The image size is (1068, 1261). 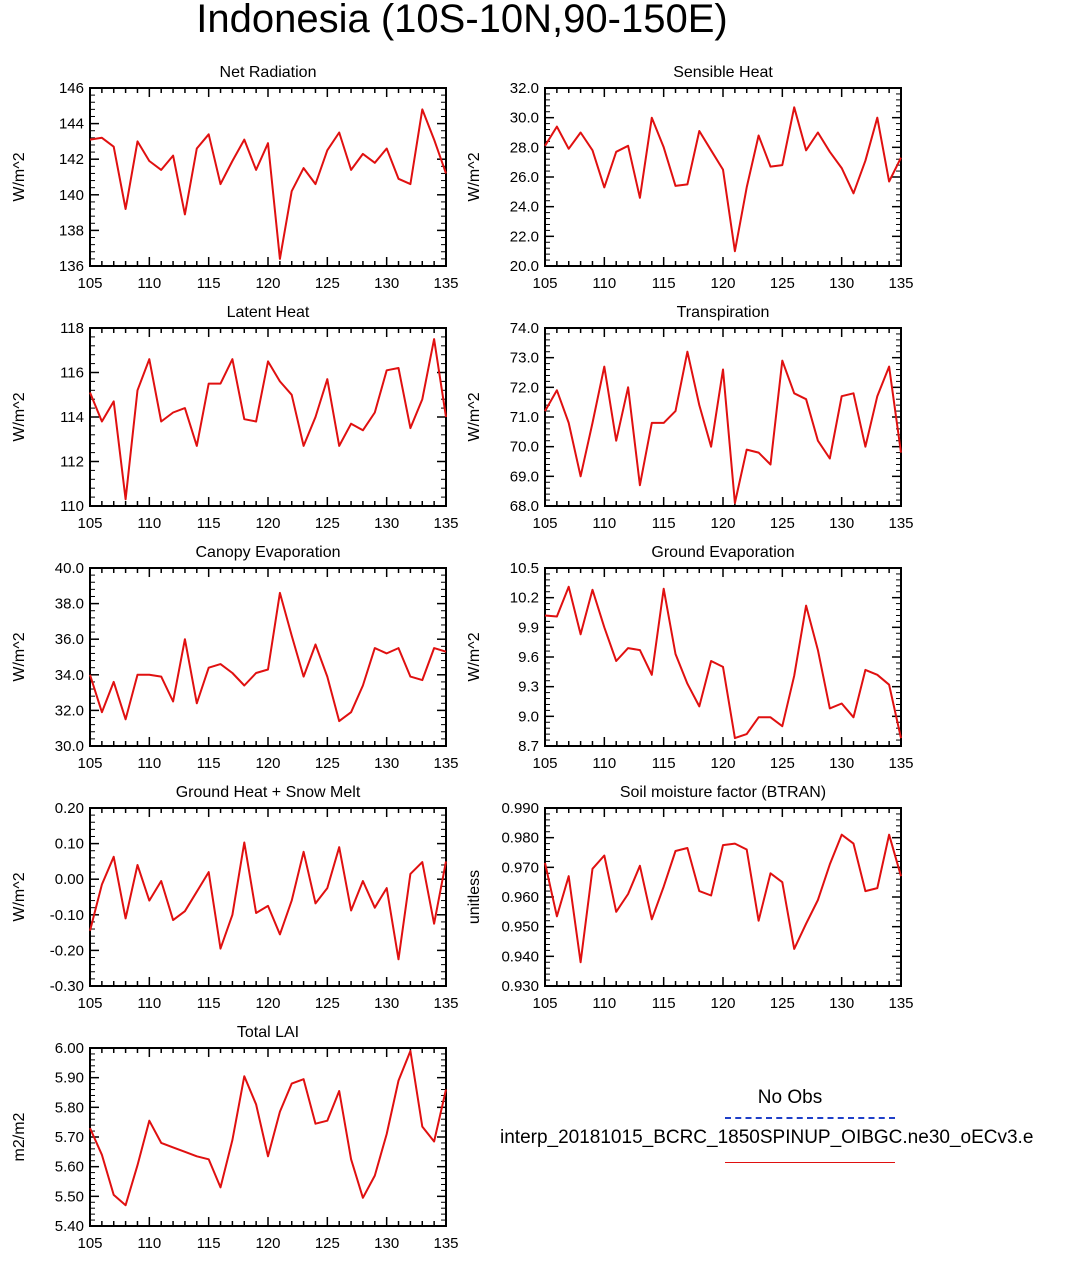 I want to click on y-tick-label: -0.20, so click(x=67, y=950).